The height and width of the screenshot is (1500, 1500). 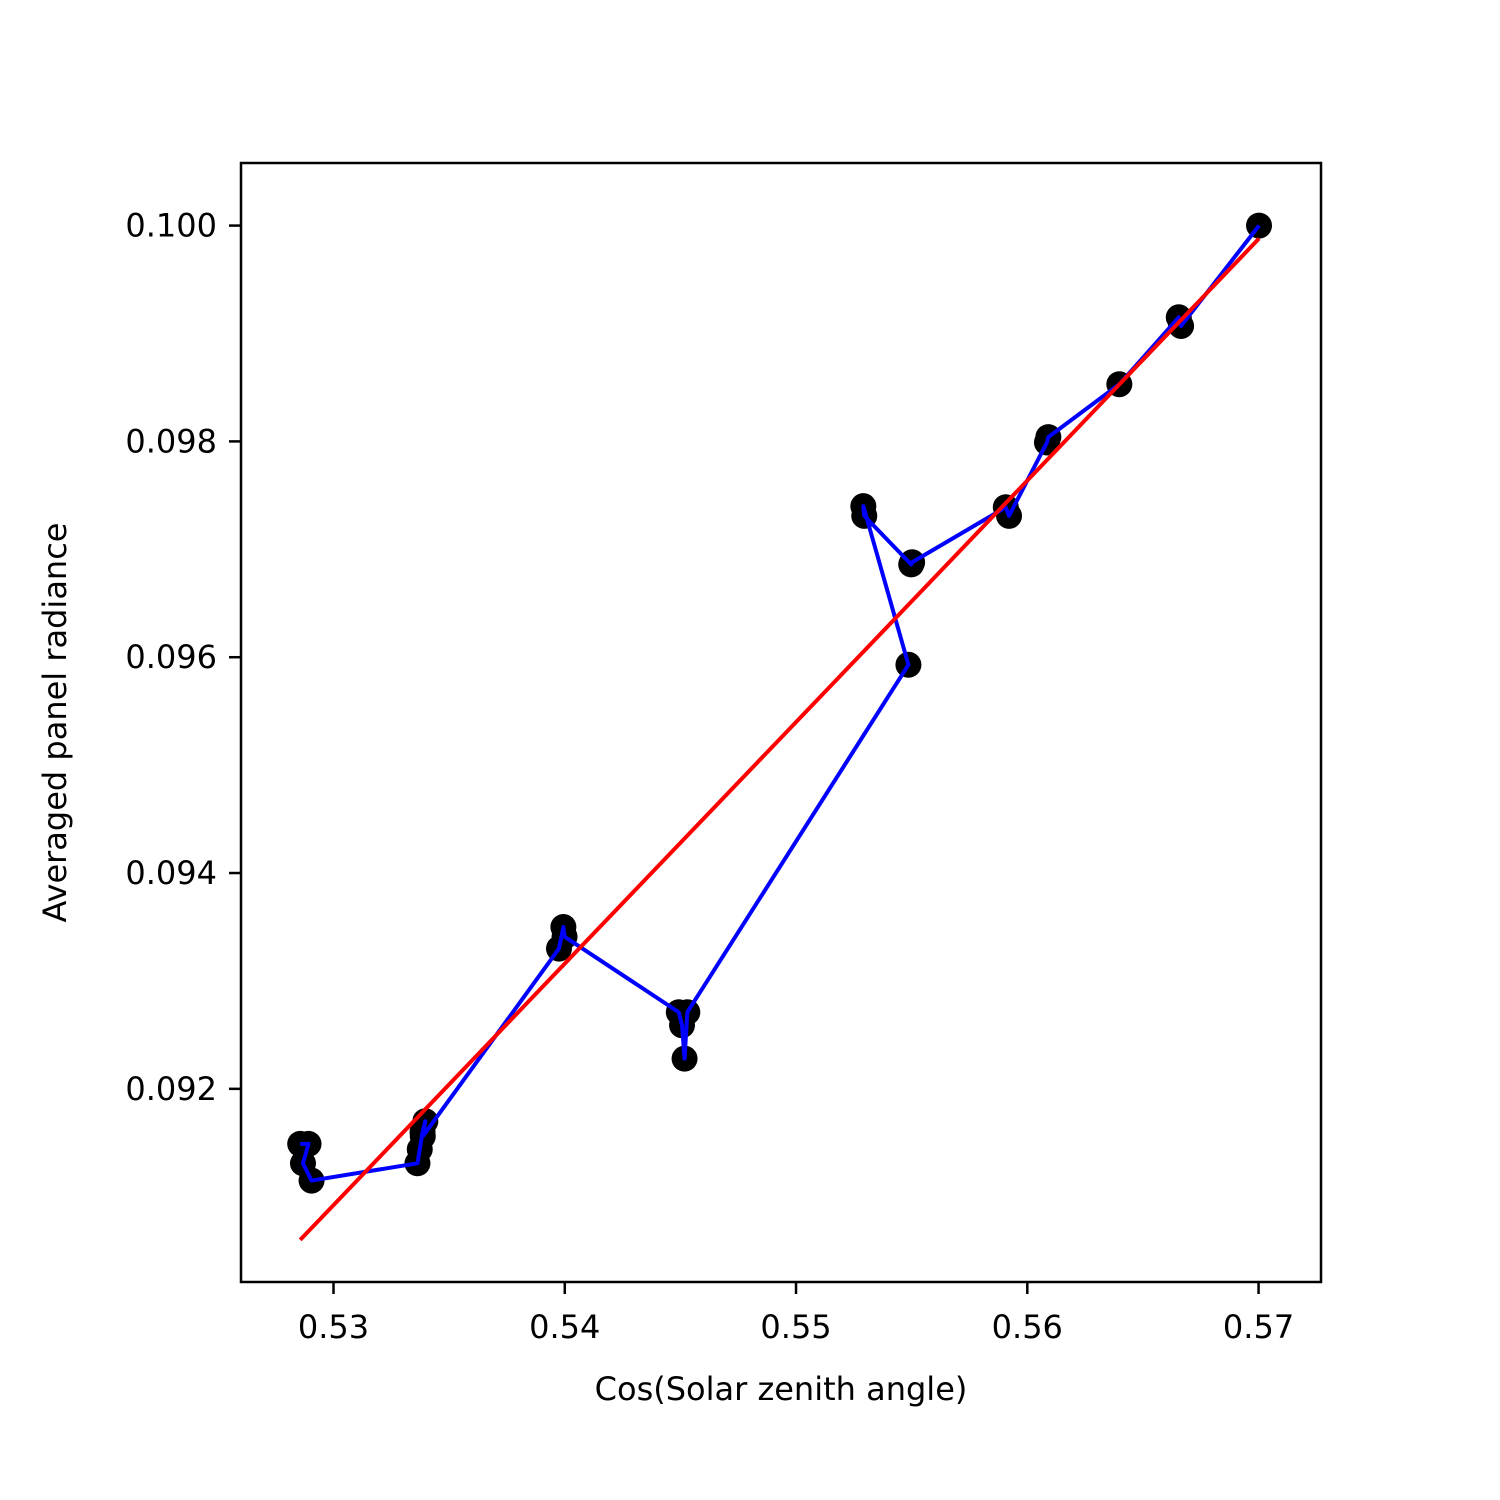 What do you see at coordinates (171, 657) in the screenshot?
I see `y-tick-label: 0.096` at bounding box center [171, 657].